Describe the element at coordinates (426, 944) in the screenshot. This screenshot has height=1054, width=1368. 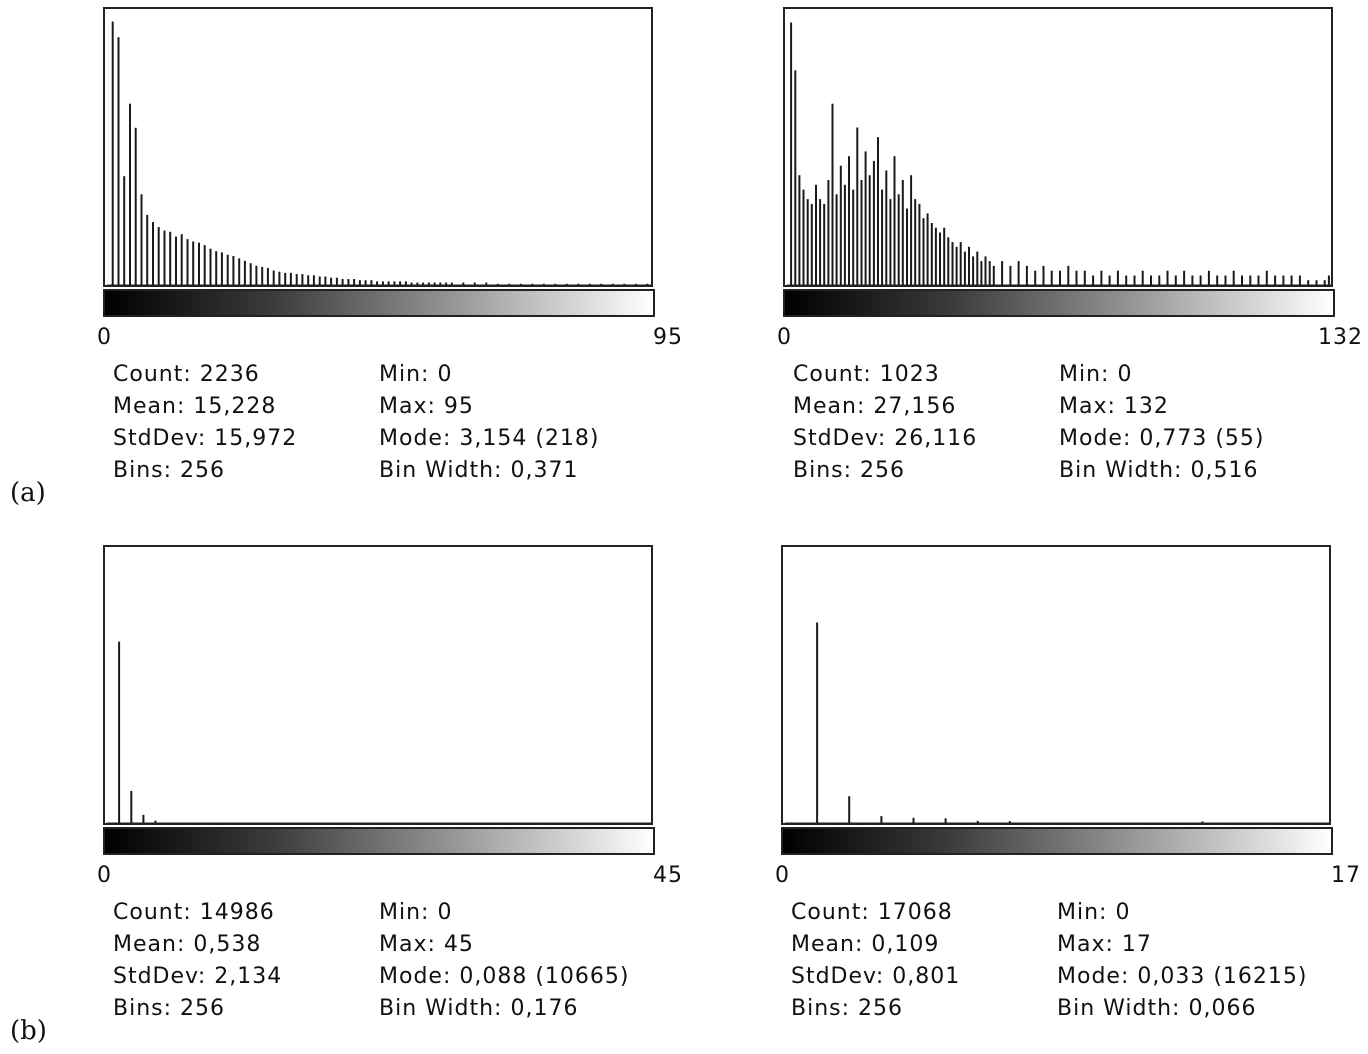
I see `stat-max: Max: 45` at that location.